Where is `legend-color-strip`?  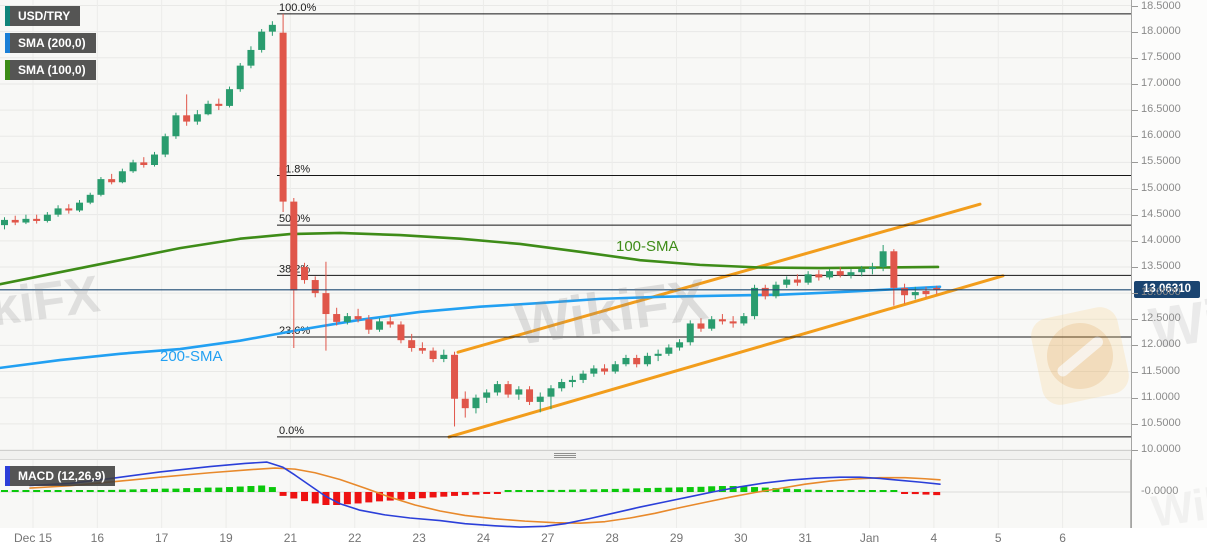 legend-color-strip is located at coordinates (7, 70).